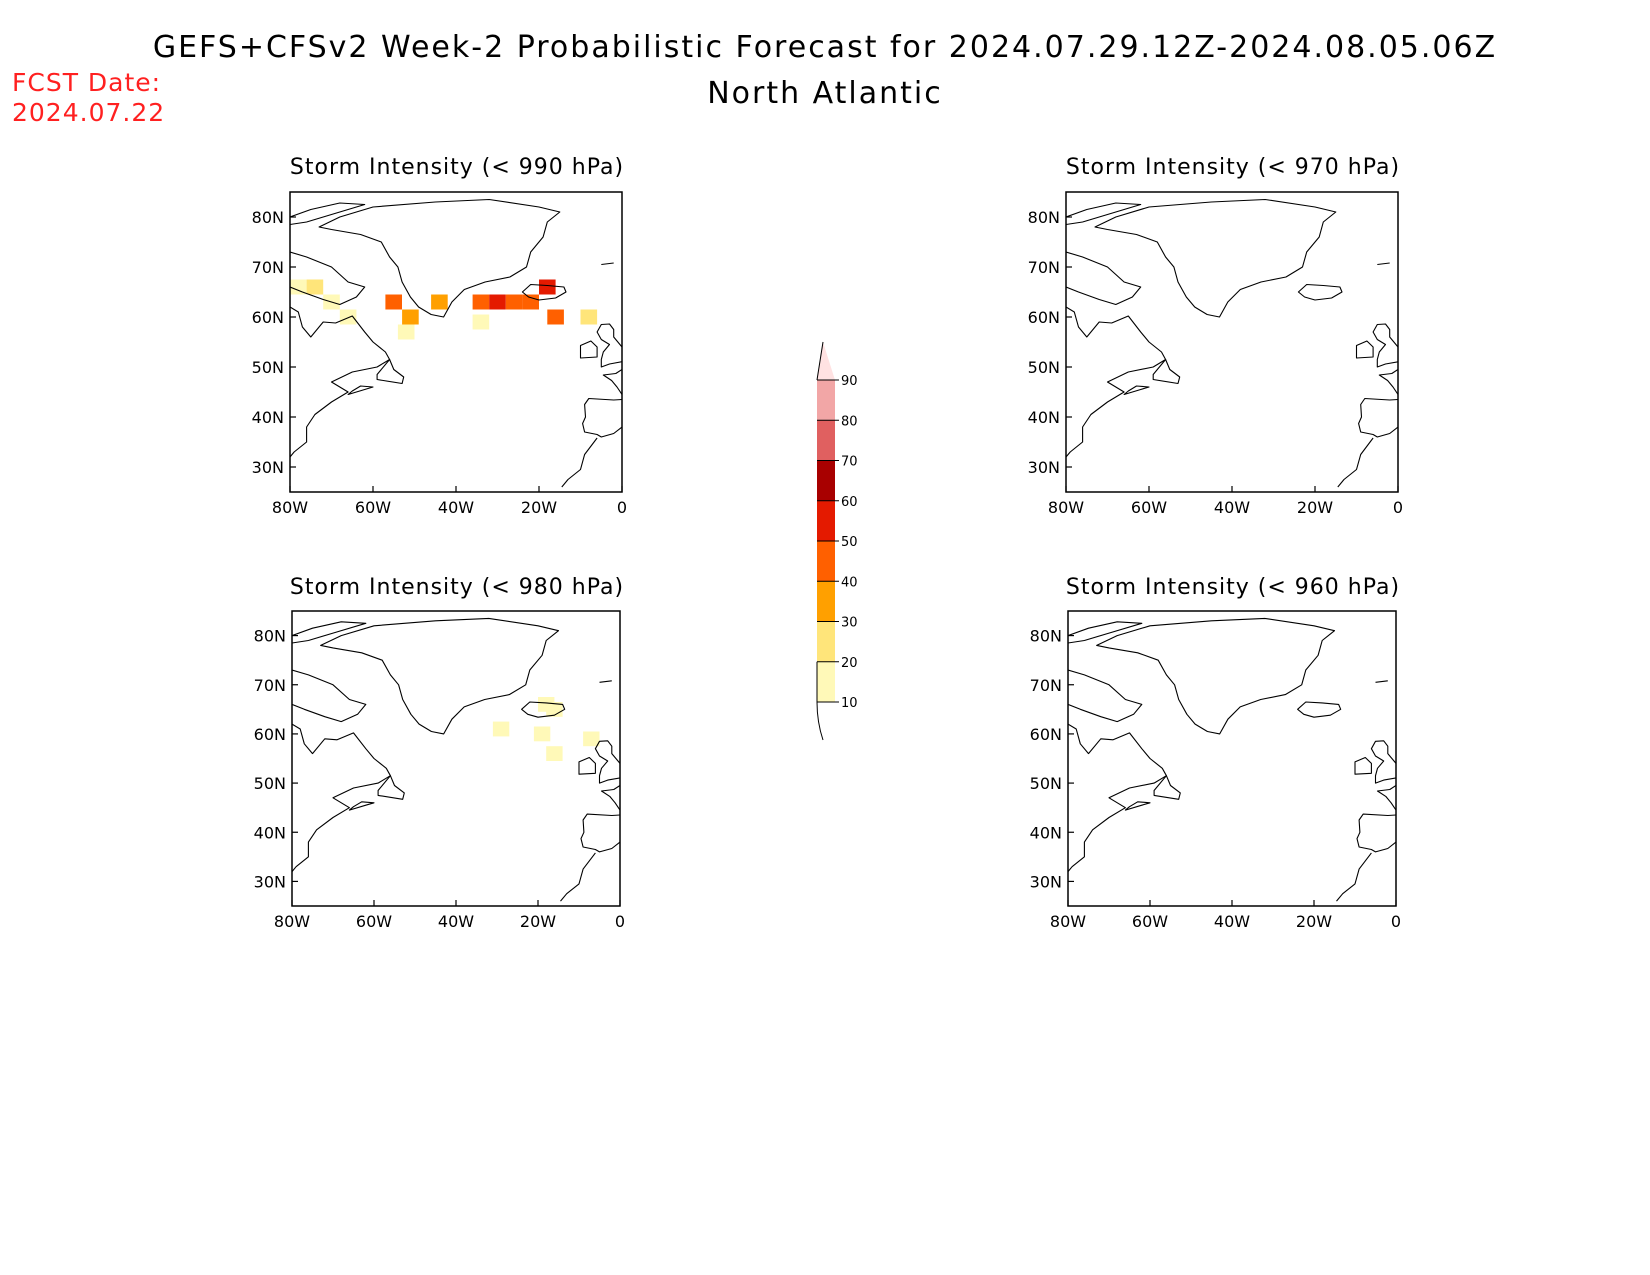 The image size is (1650, 1275). I want to click on forecast-date-value: 2024.07.22, so click(89, 112).